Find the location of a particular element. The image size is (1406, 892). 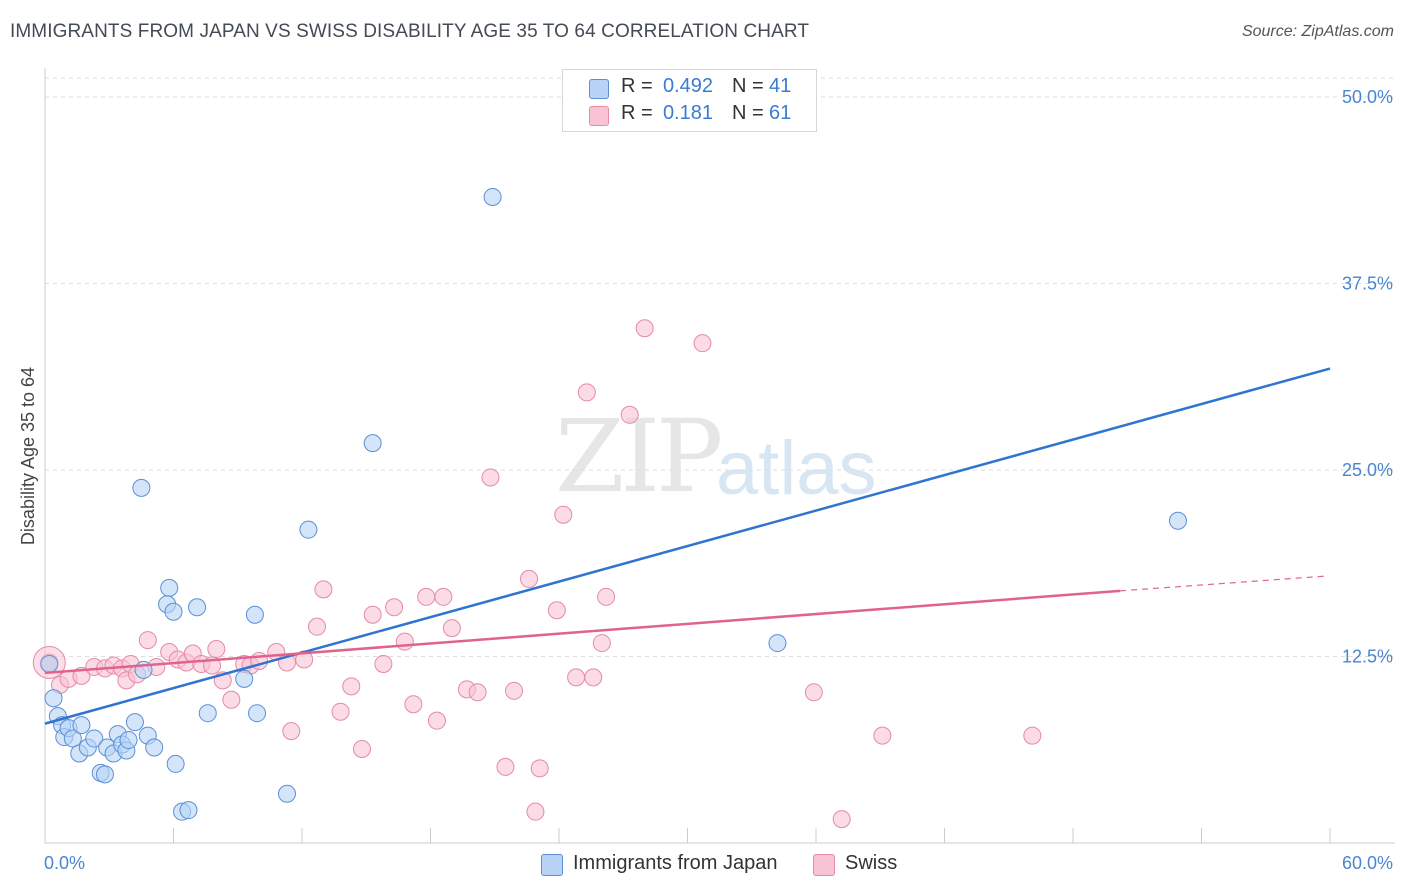

legend-row-swiss: R = 0.181 N = 61 is located at coordinates (689, 113).